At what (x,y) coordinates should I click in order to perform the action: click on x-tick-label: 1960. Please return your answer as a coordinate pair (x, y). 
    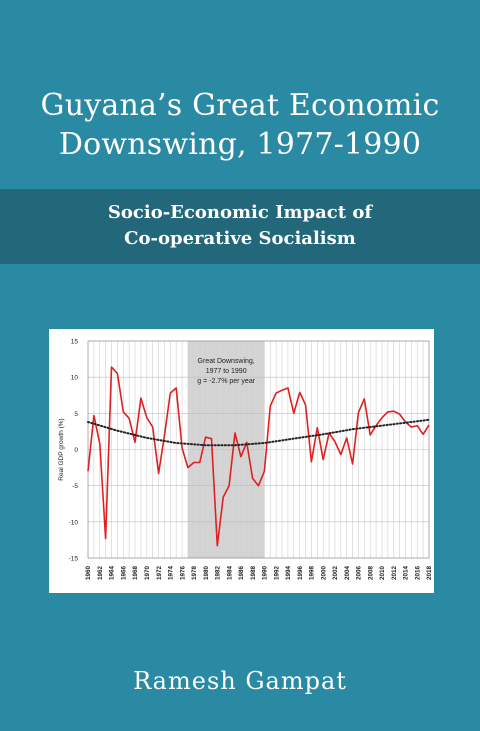
    Looking at the image, I should click on (88, 572).